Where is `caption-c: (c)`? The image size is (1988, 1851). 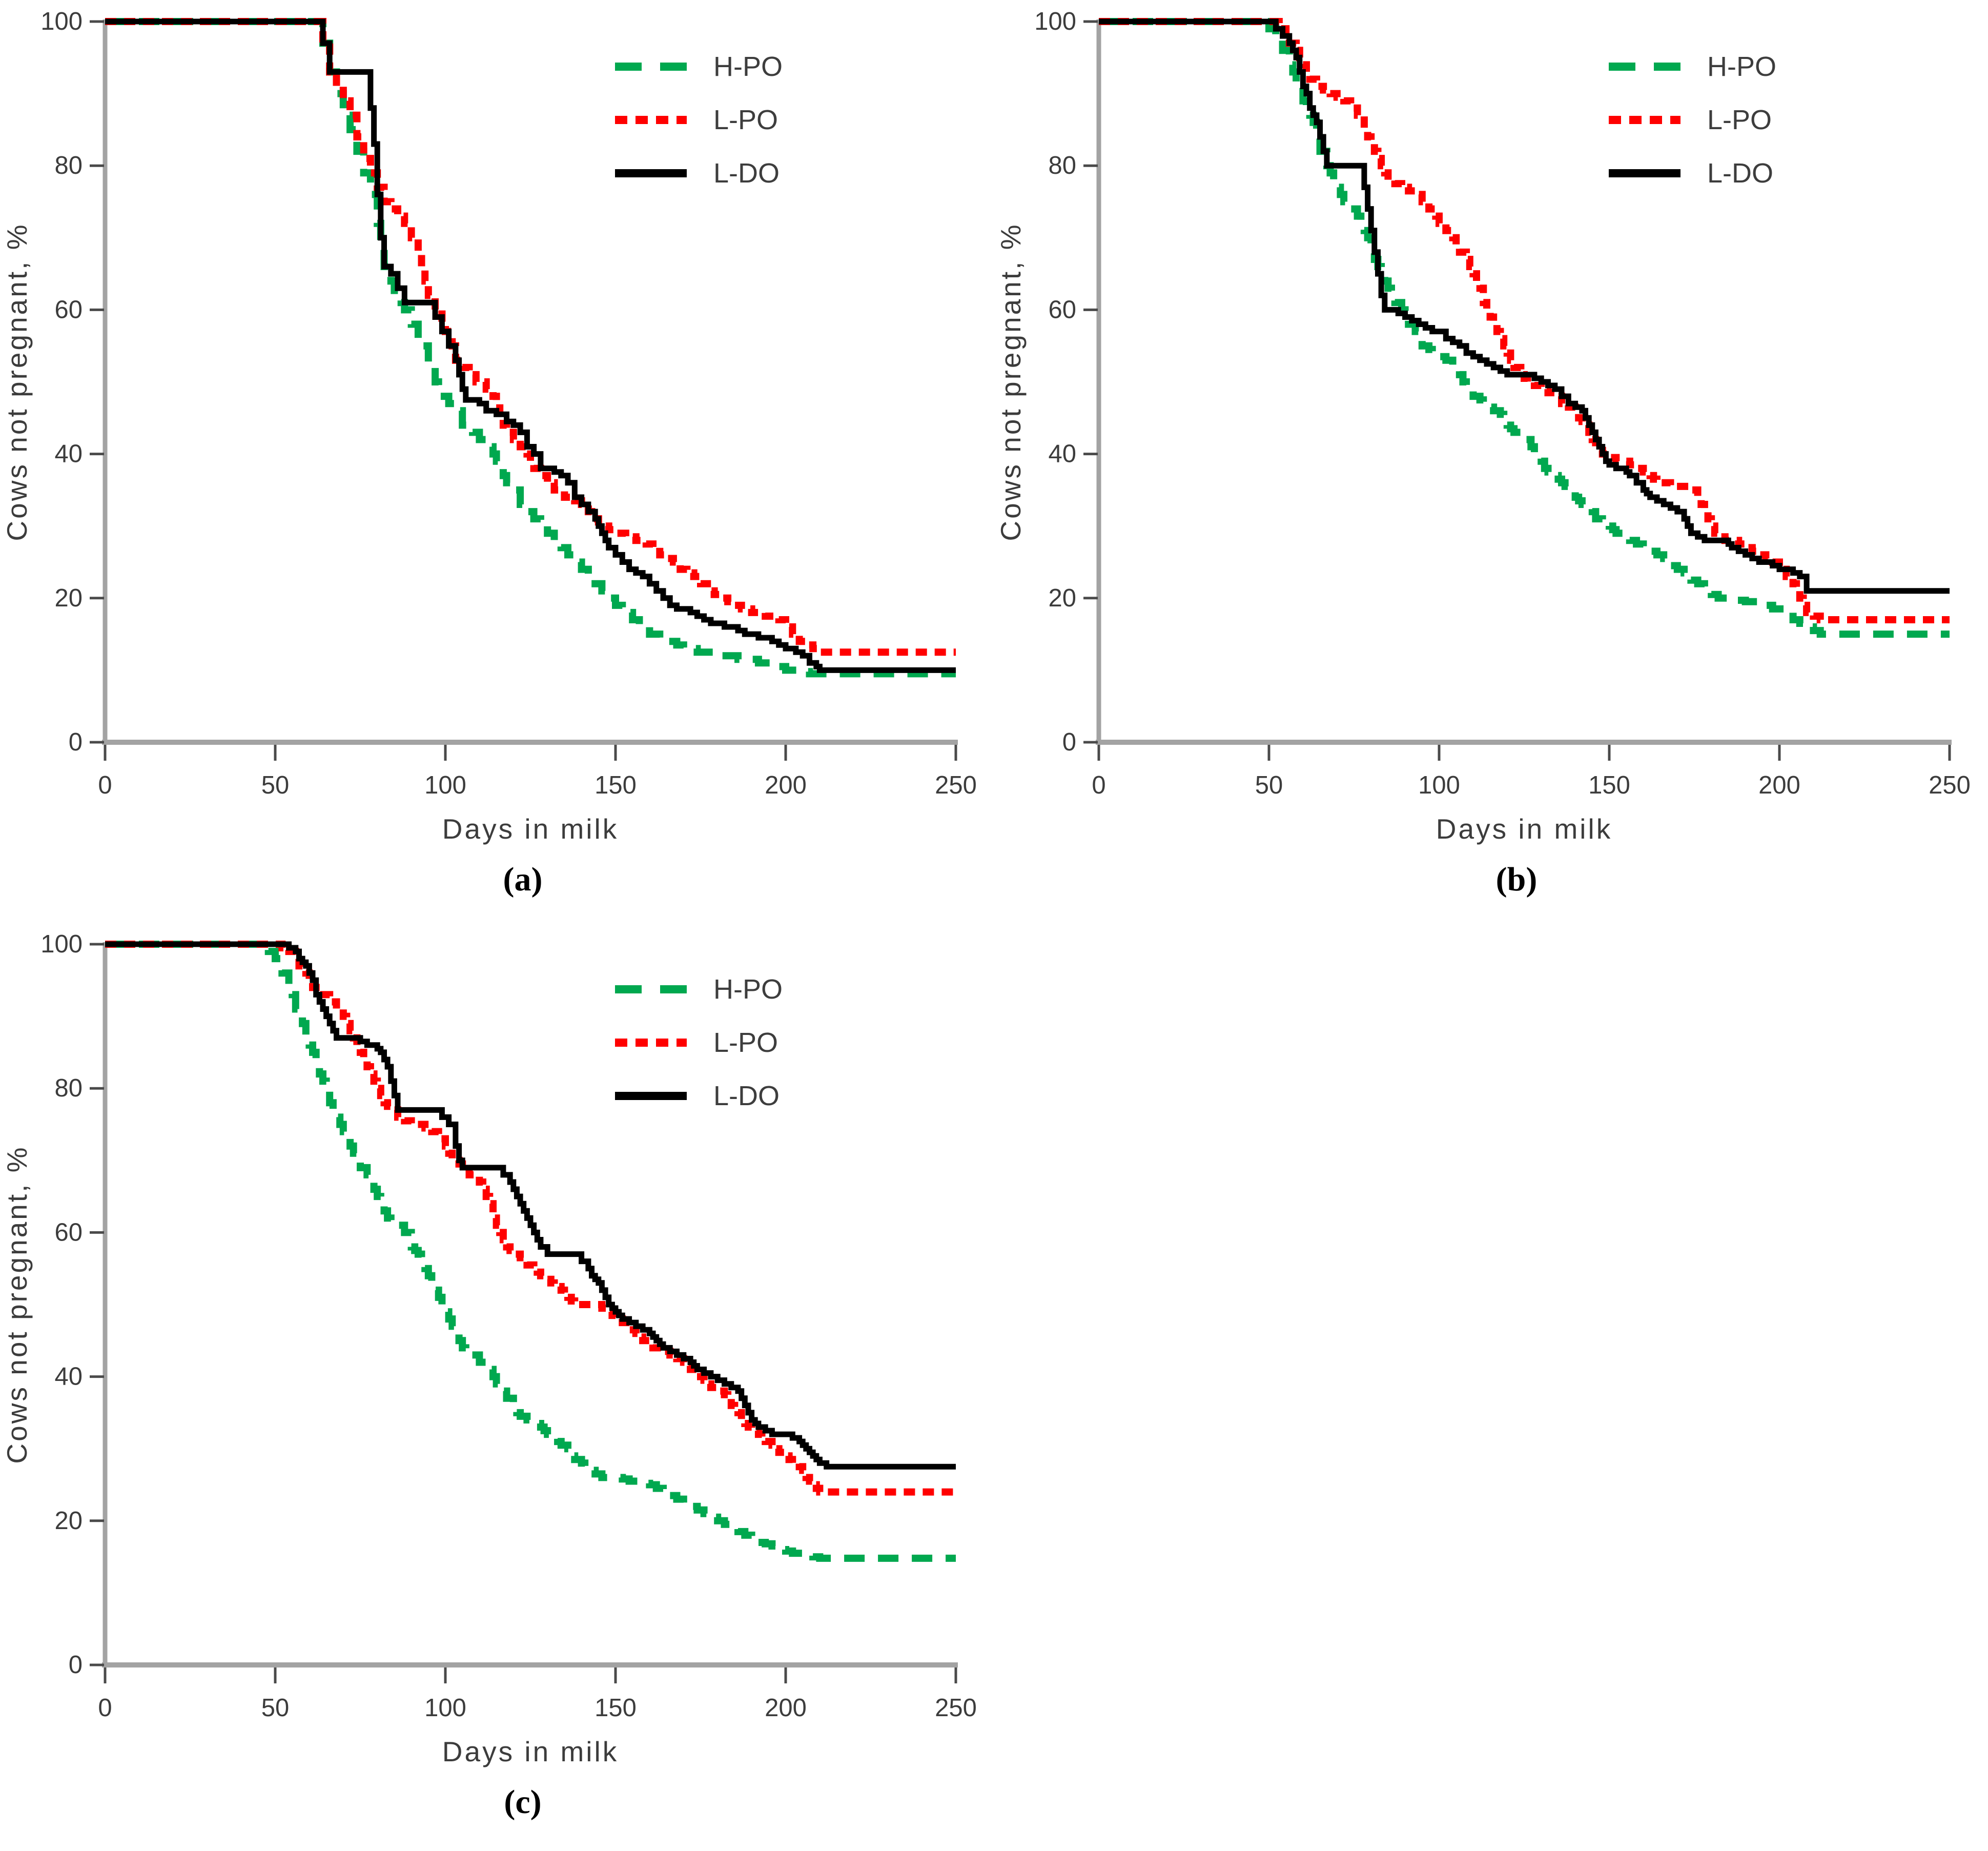 caption-c: (c) is located at coordinates (523, 1802).